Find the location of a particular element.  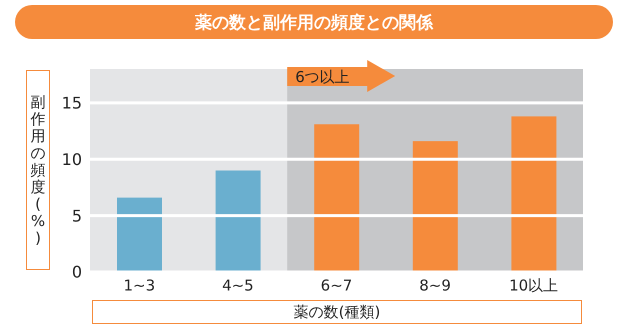

y-tick-label: 5 is located at coordinates (77, 216).